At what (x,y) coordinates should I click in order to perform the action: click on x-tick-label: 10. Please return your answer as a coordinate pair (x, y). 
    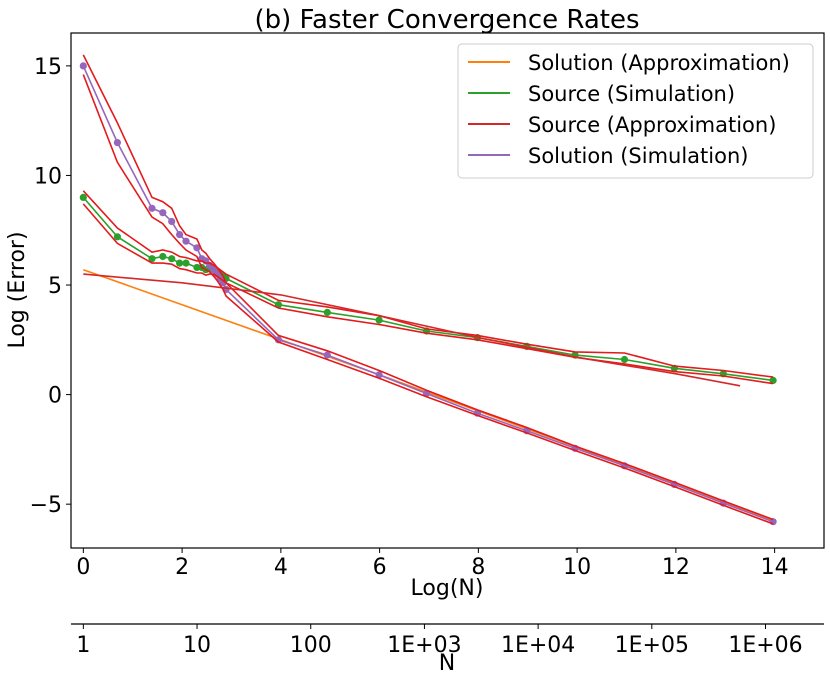
    Looking at the image, I should click on (577, 567).